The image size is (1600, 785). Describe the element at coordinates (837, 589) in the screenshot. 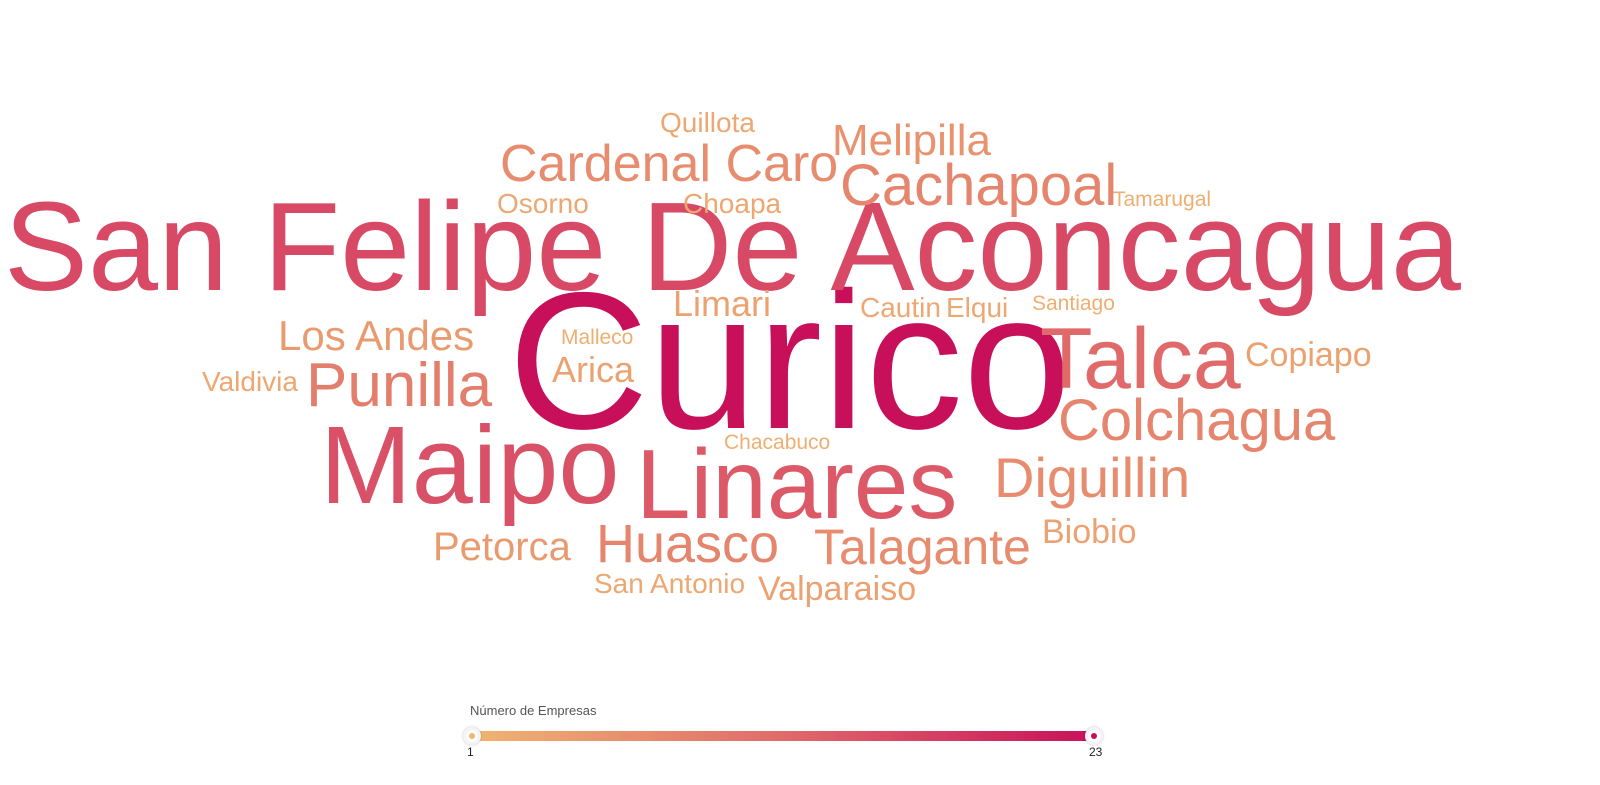

I see `word-valparaiso: Valparaiso` at that location.